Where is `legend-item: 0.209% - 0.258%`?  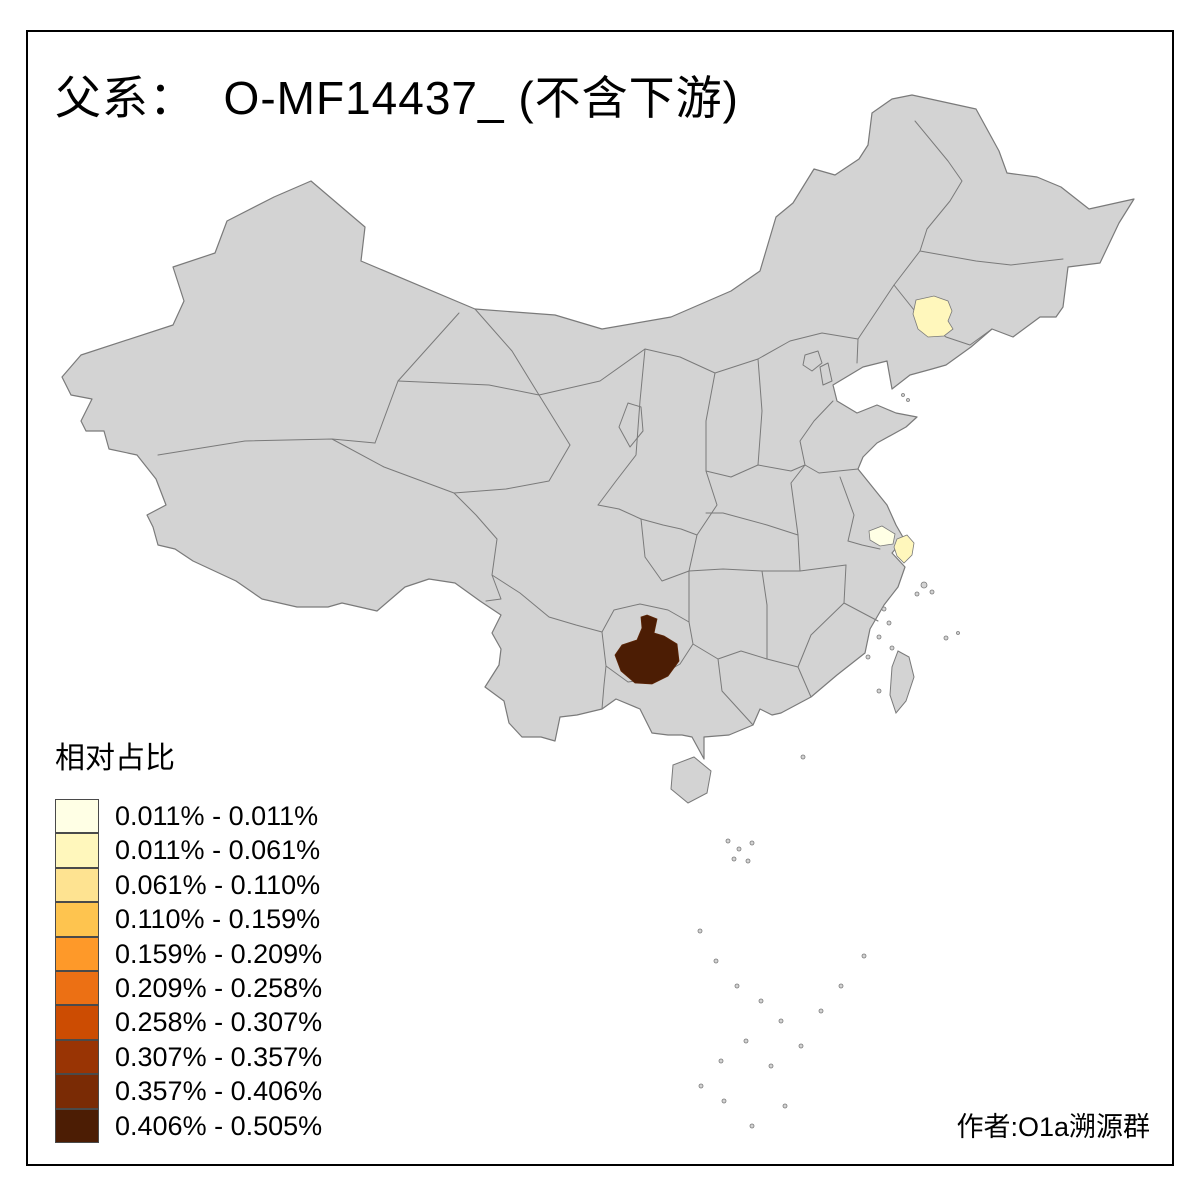
legend-item: 0.209% - 0.258% is located at coordinates (189, 988).